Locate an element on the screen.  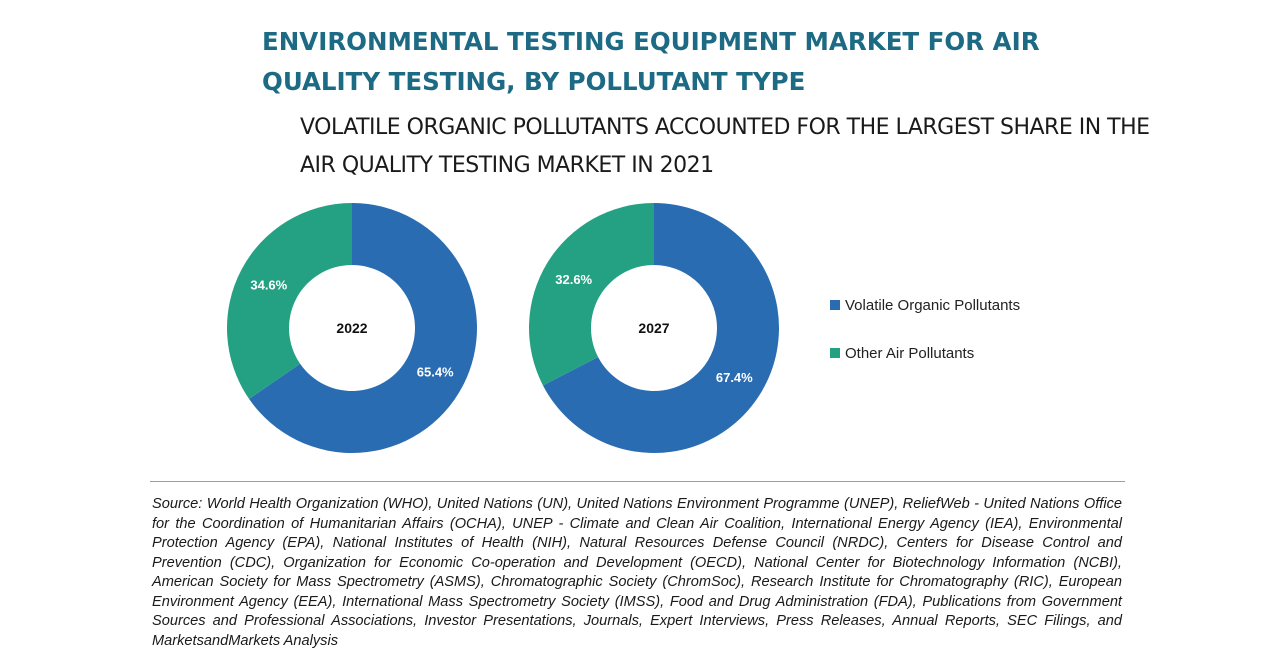
legend-item-other: Other Air Pollutants is located at coordinates (925, 353).